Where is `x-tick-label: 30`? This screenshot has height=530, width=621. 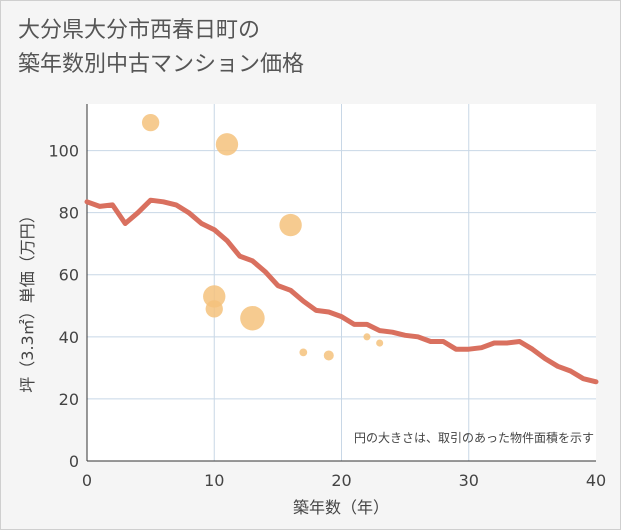 x-tick-label: 30 is located at coordinates (469, 480).